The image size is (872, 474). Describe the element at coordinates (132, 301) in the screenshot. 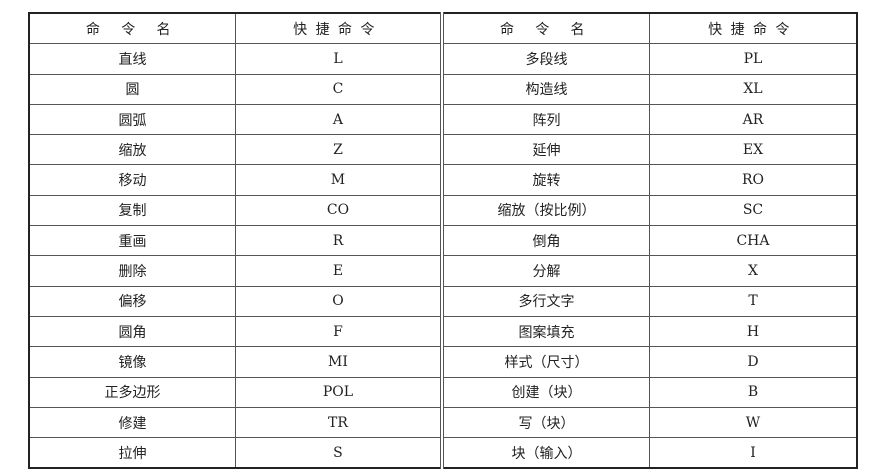

I see `command-name-cell: 偏移` at that location.